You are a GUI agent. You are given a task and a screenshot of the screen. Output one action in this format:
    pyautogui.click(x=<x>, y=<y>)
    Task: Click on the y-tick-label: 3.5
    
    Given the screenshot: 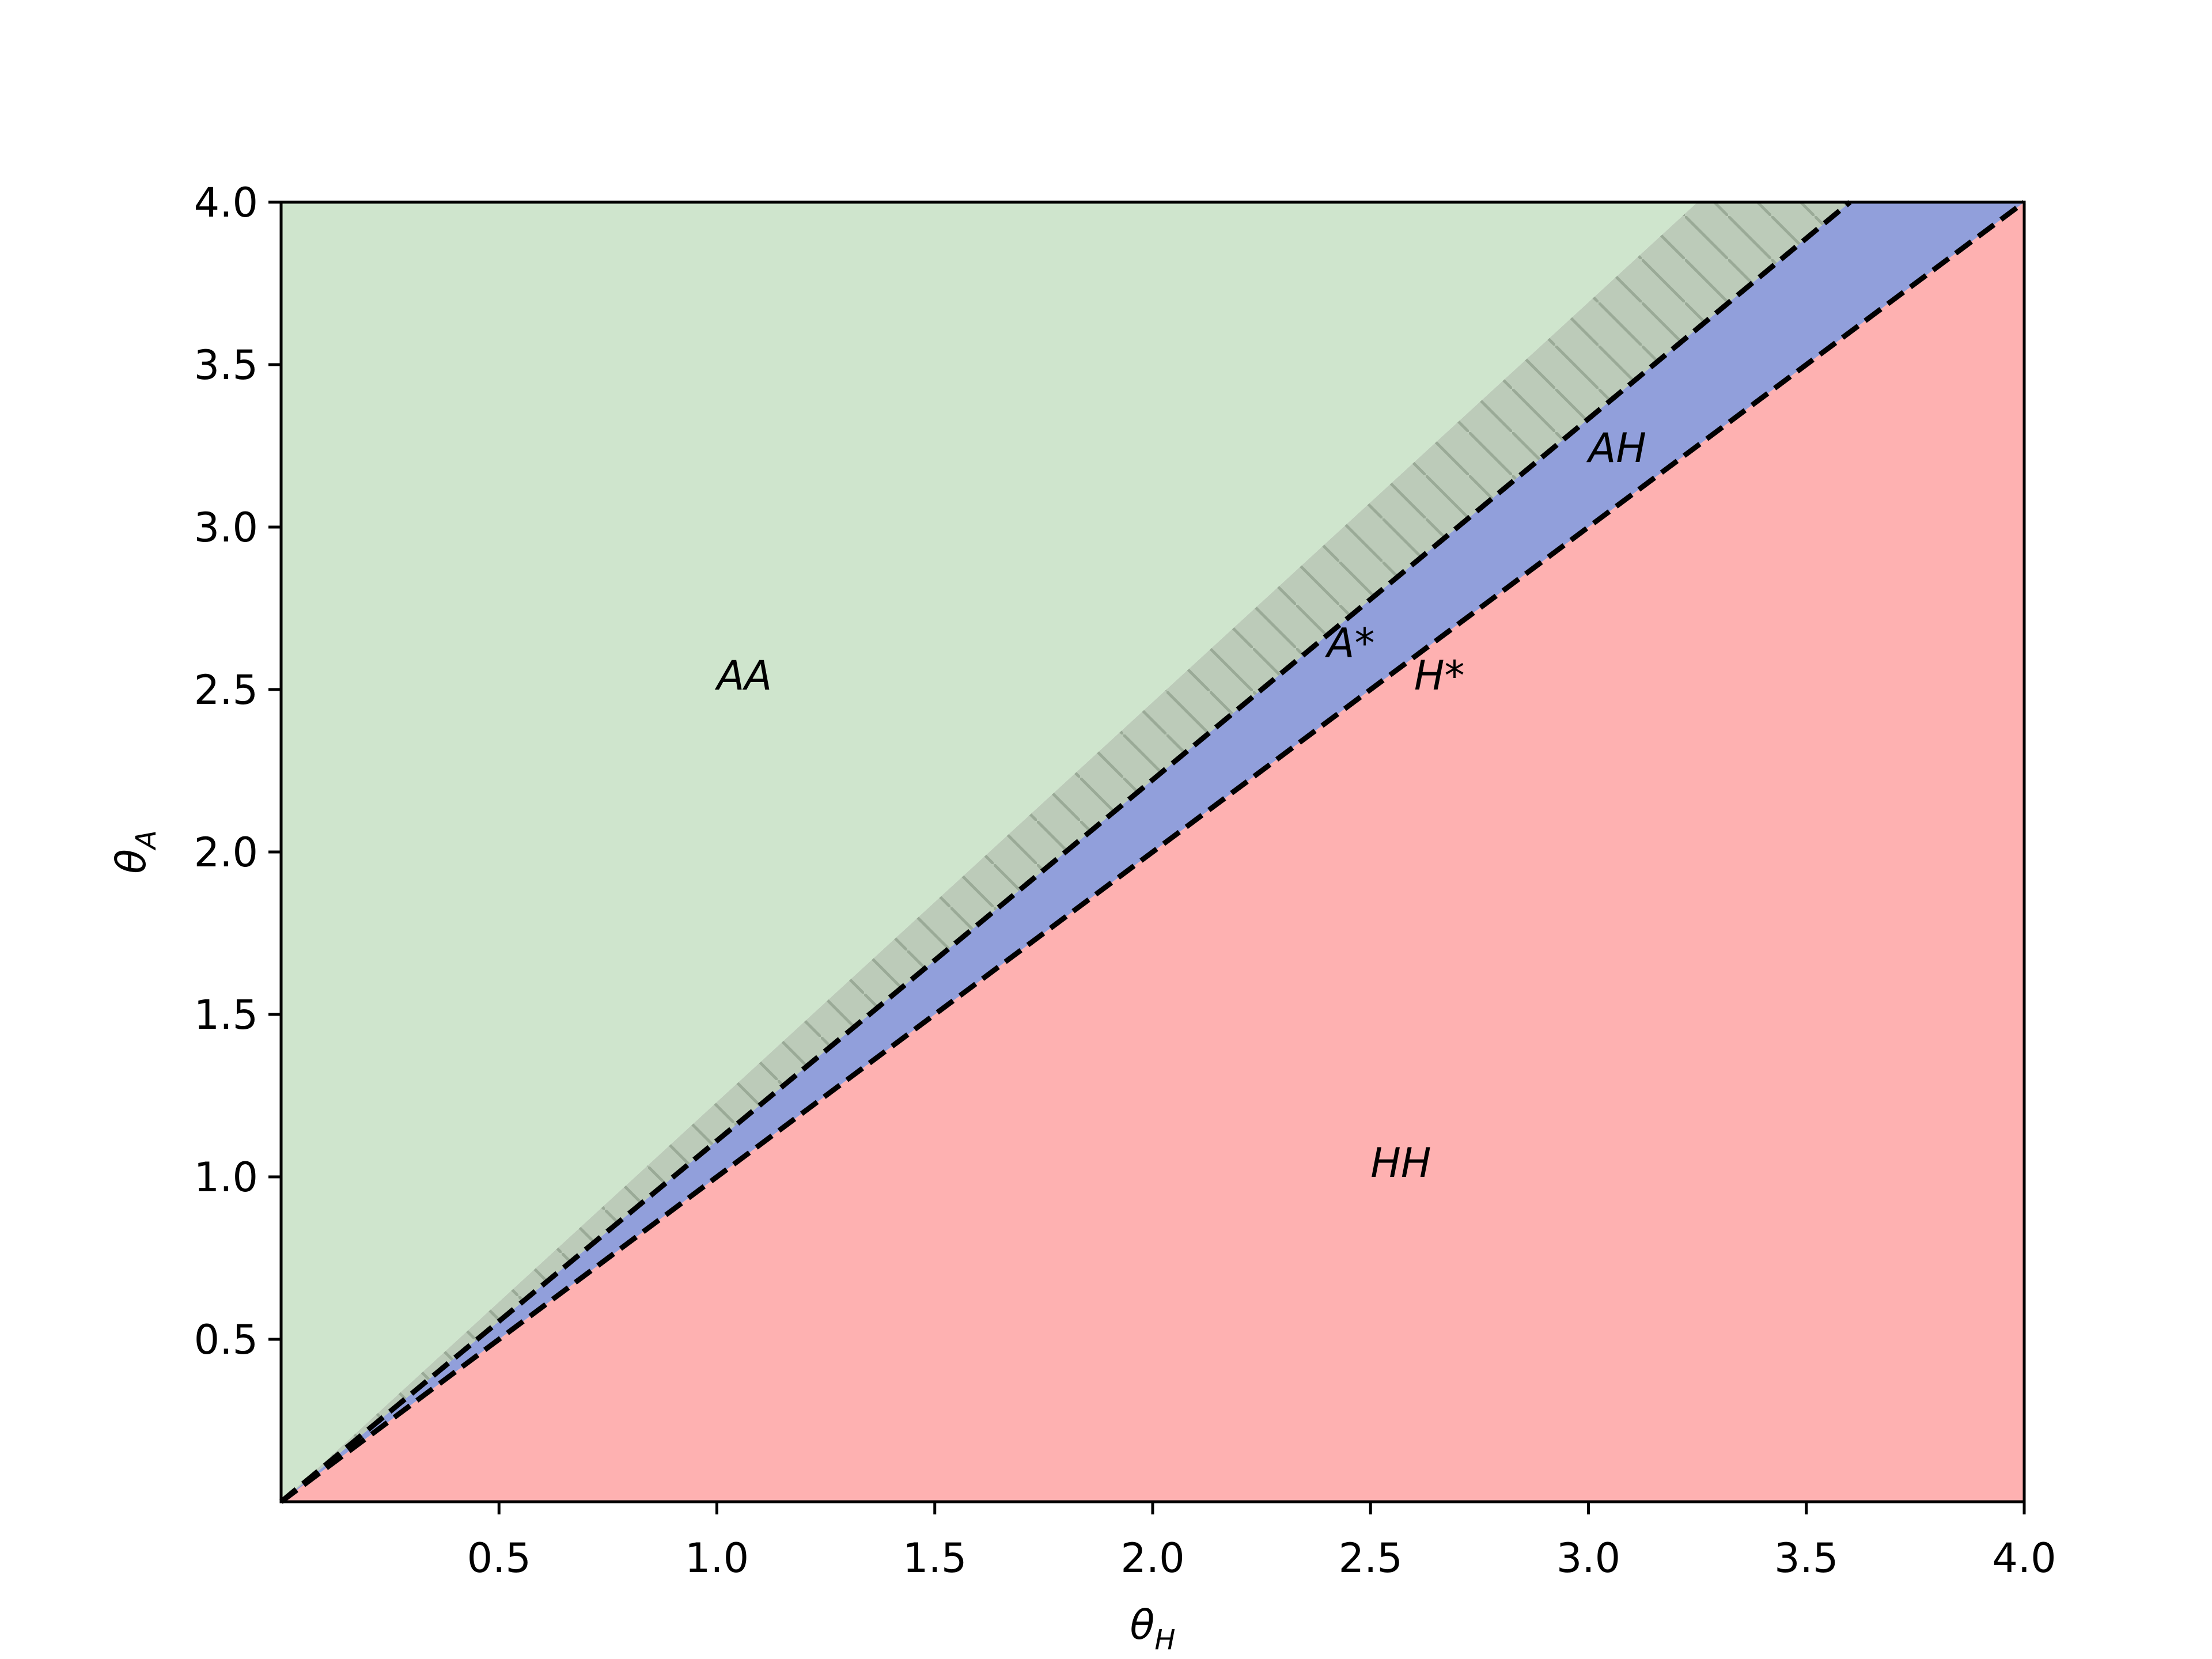 What is the action you would take?
    pyautogui.click(x=226, y=365)
    